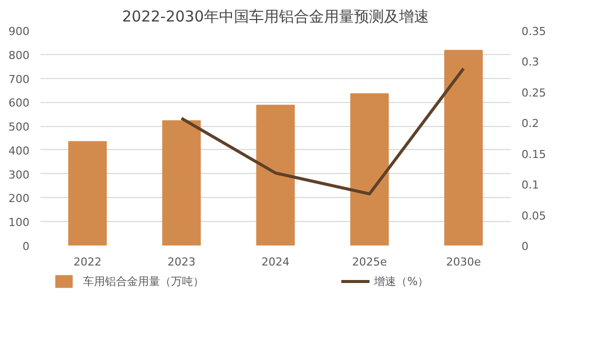  What do you see at coordinates (19, 223) in the screenshot?
I see `y-tick-label: 100` at bounding box center [19, 223].